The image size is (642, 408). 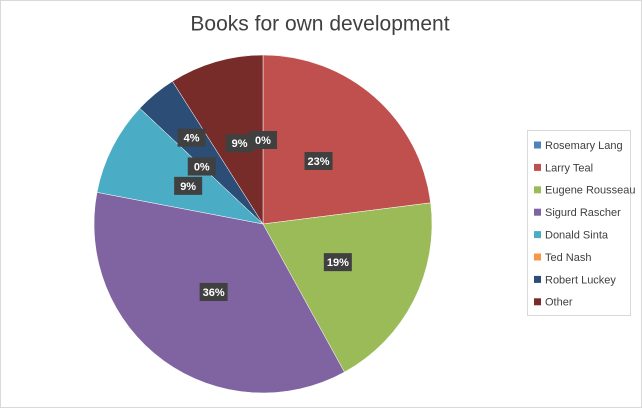 I want to click on data-label: 19%, so click(x=338, y=263).